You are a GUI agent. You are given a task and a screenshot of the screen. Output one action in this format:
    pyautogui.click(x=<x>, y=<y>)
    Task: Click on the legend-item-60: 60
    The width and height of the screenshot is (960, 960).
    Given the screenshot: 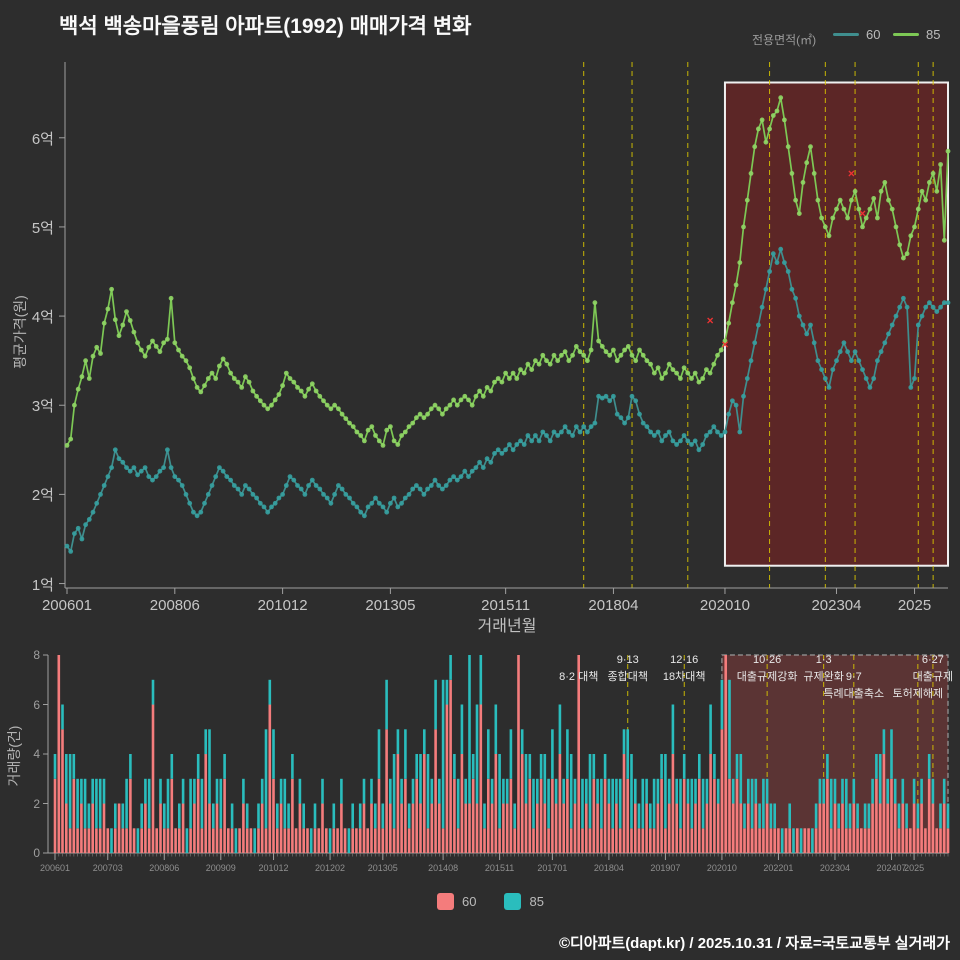 What is the action you would take?
    pyautogui.click(x=856, y=34)
    